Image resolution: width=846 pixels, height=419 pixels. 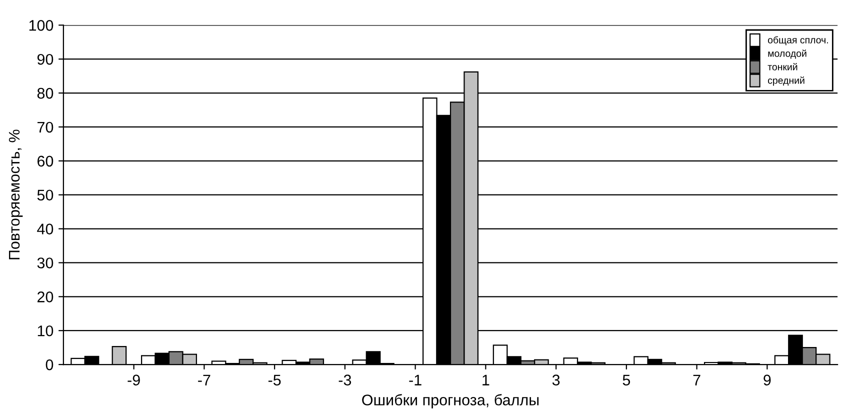 What do you see at coordinates (41, 25) in the screenshot?
I see `y-tick-label: 100` at bounding box center [41, 25].